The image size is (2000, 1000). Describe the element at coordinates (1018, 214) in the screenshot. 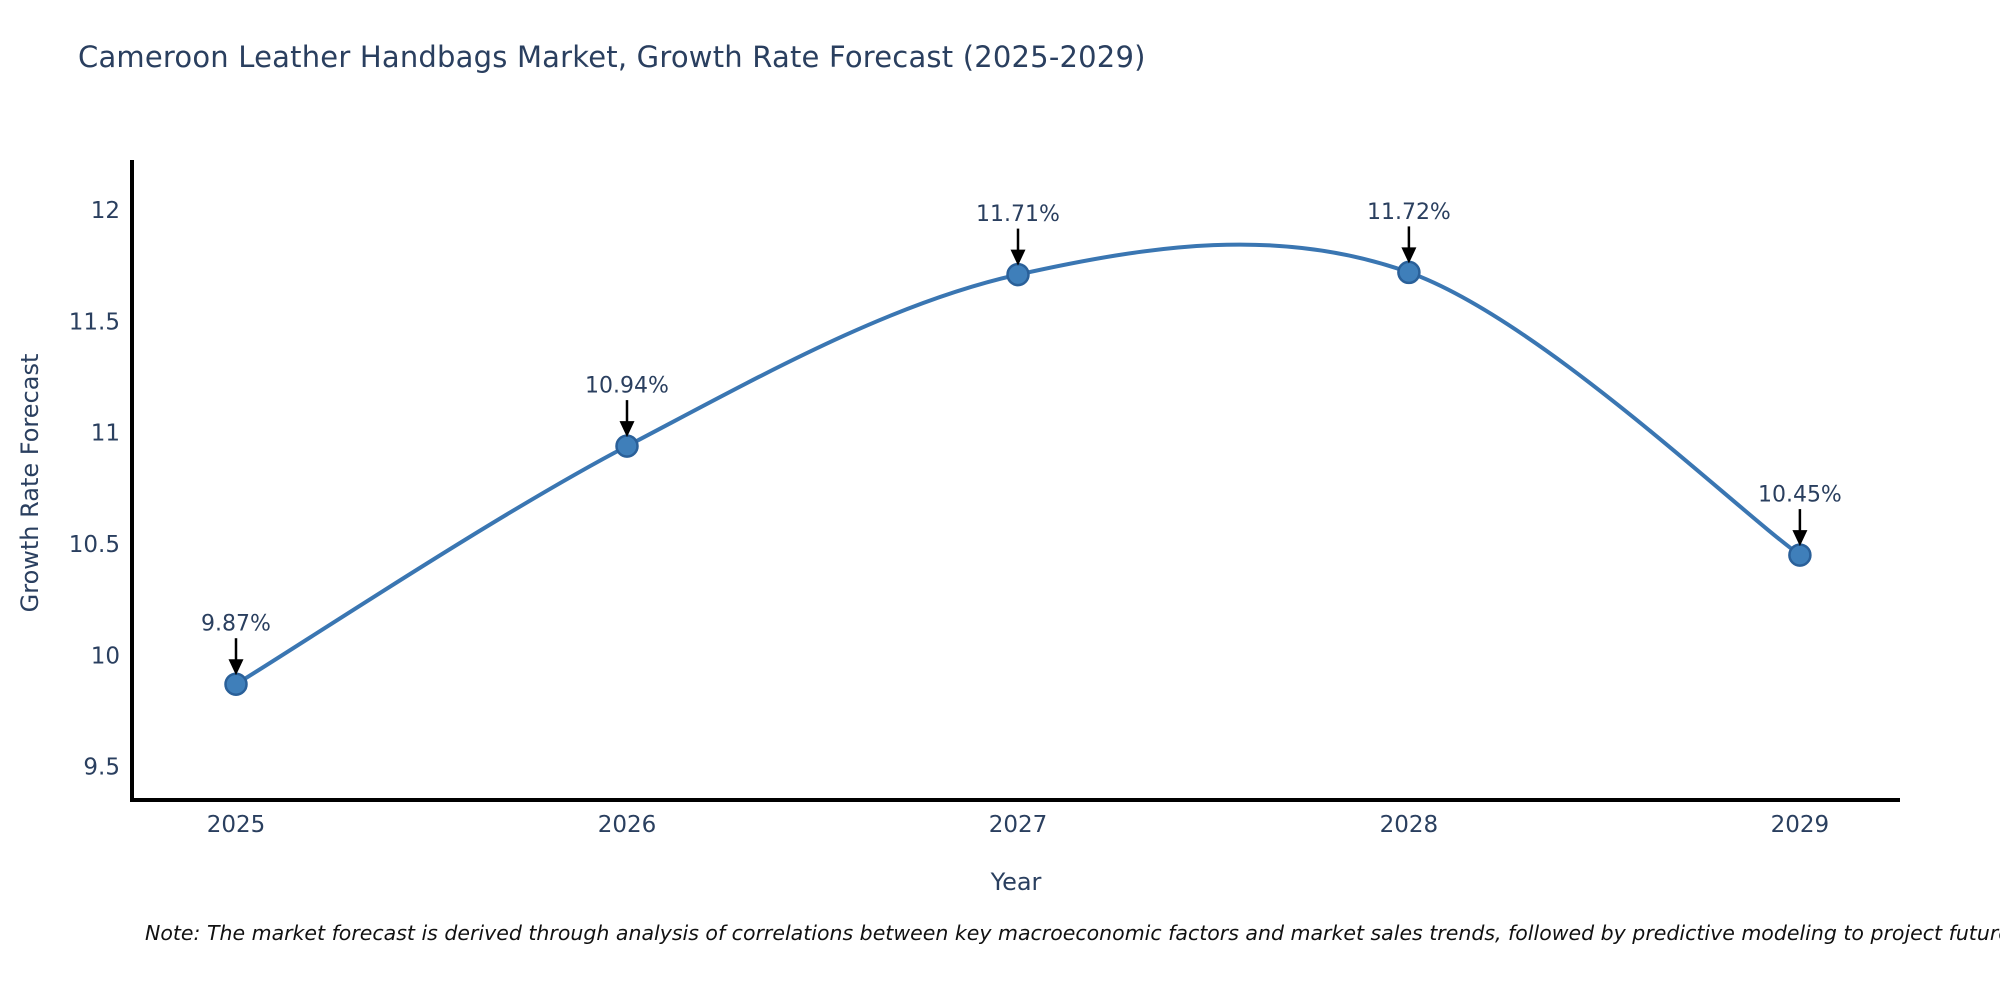

I see `annotation-label: 11.71%` at that location.